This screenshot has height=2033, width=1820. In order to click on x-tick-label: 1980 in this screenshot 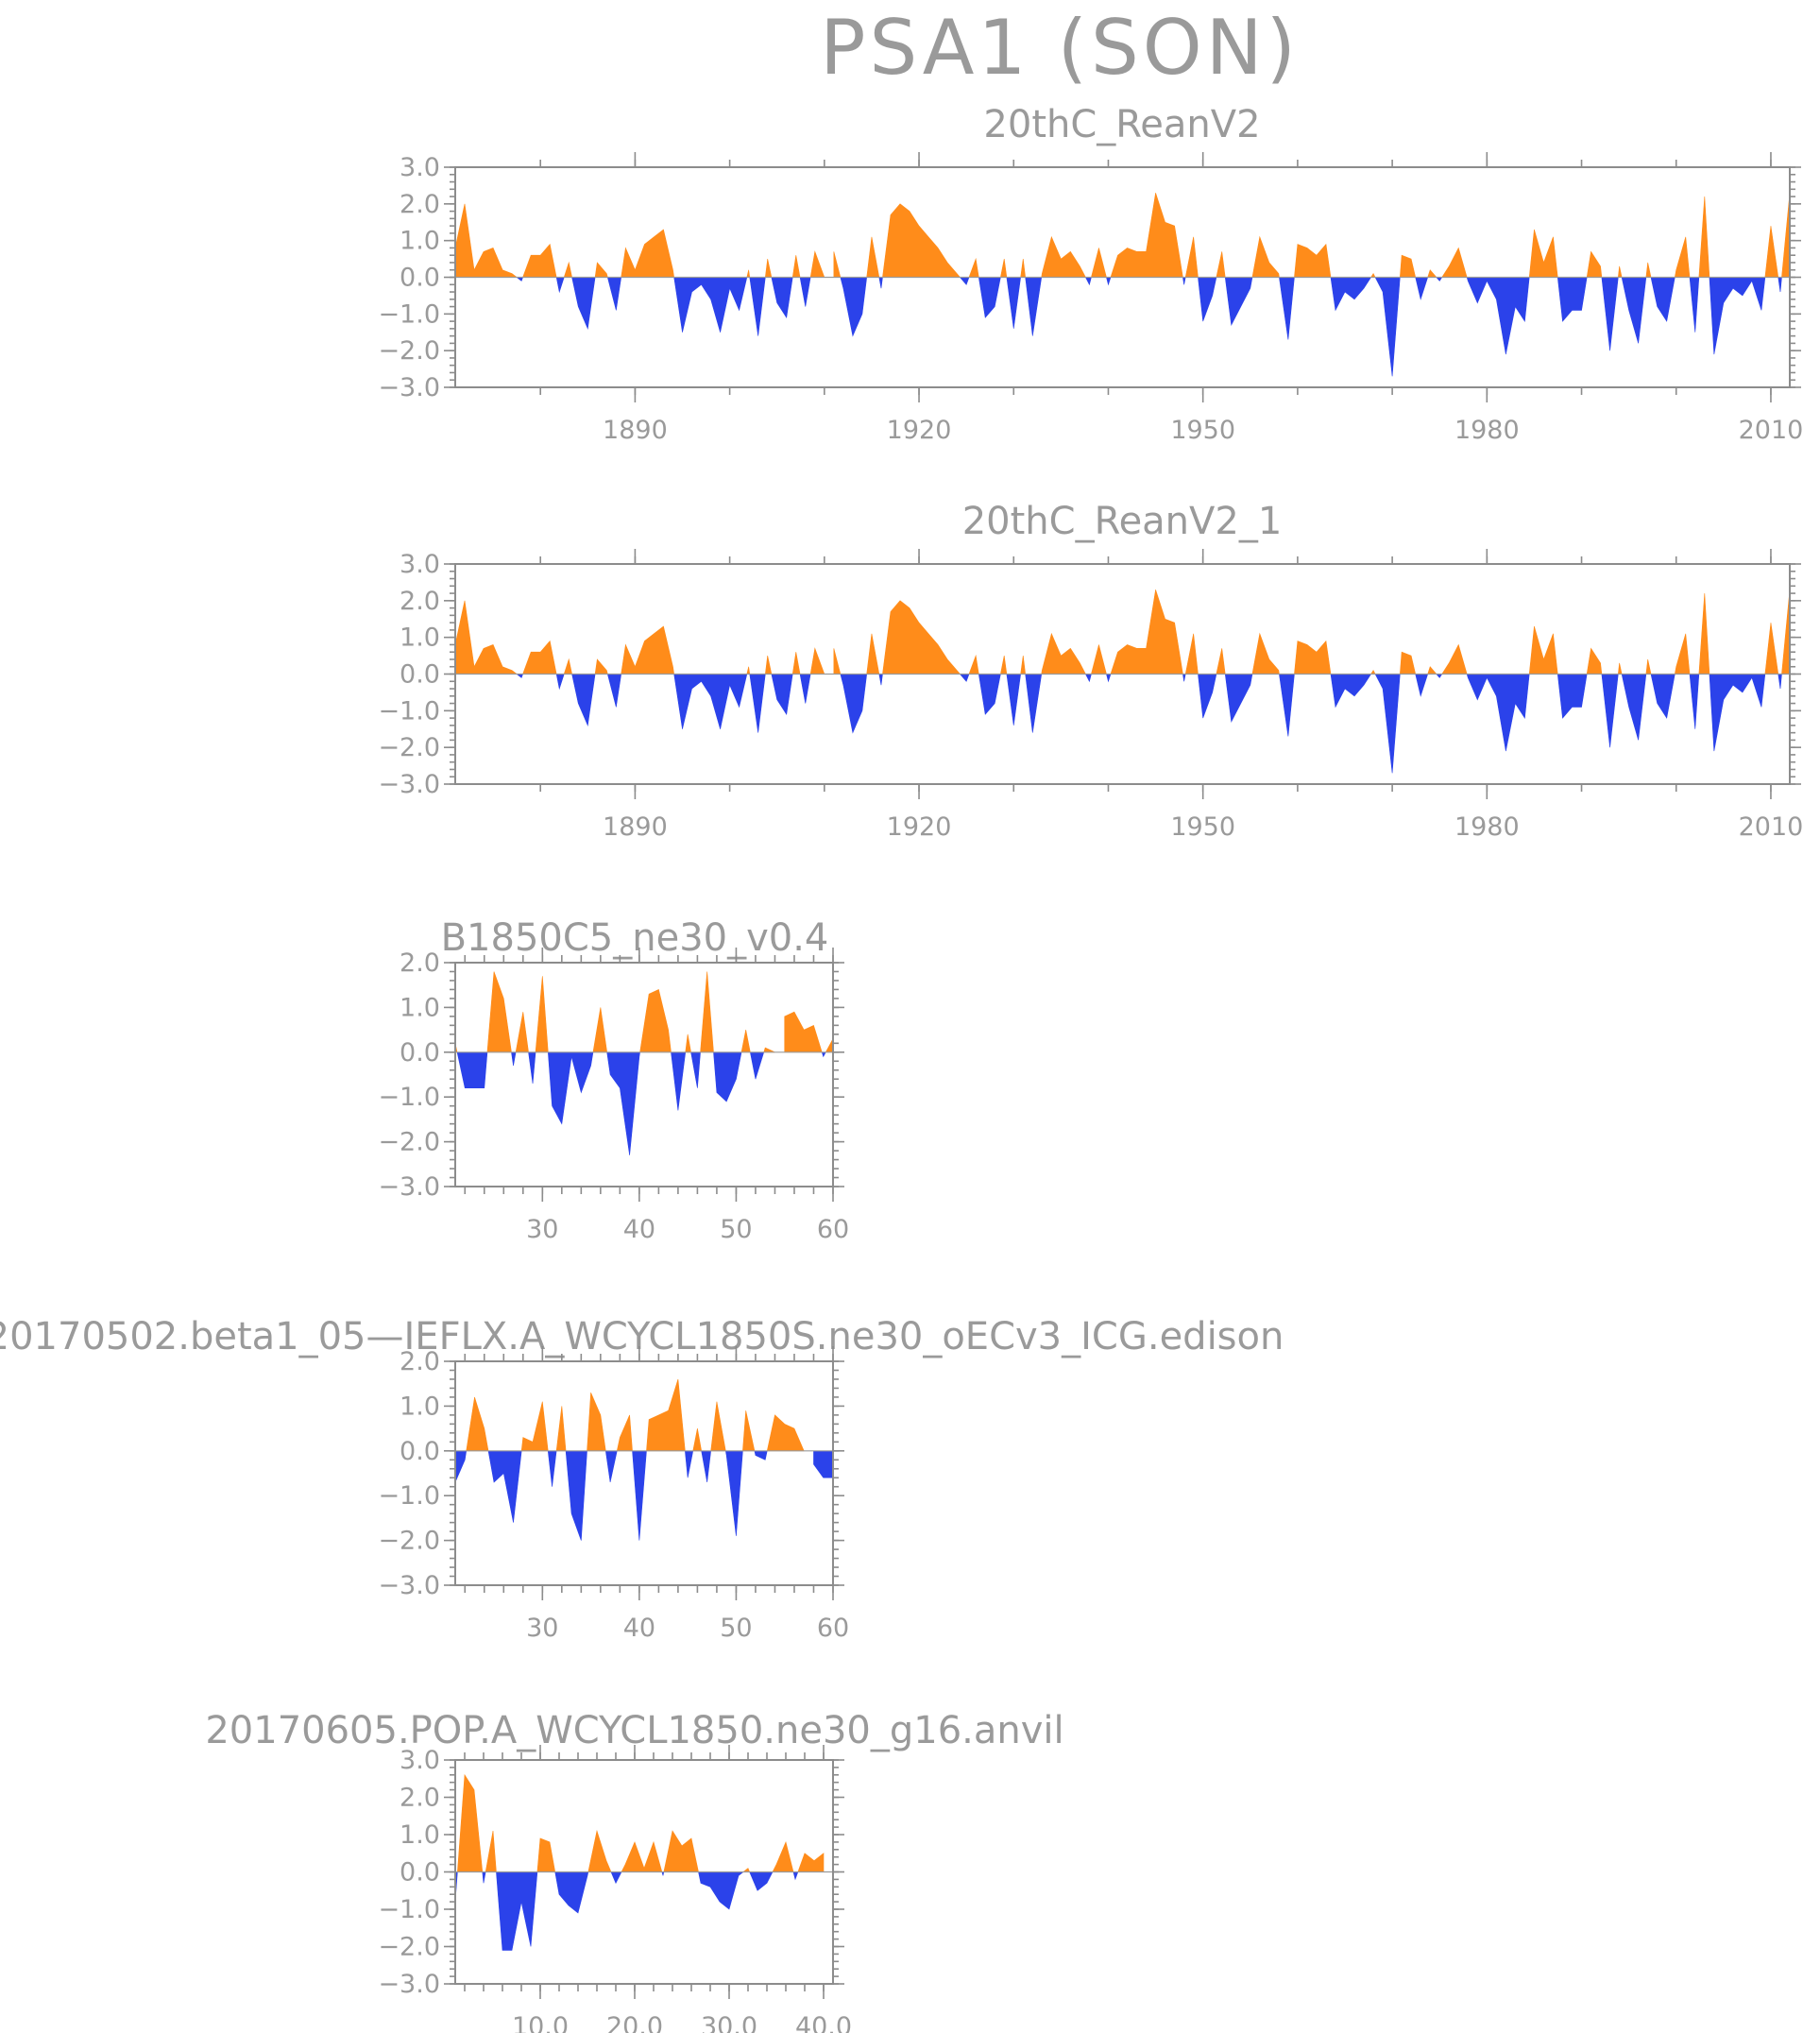, I will do `click(1487, 430)`.